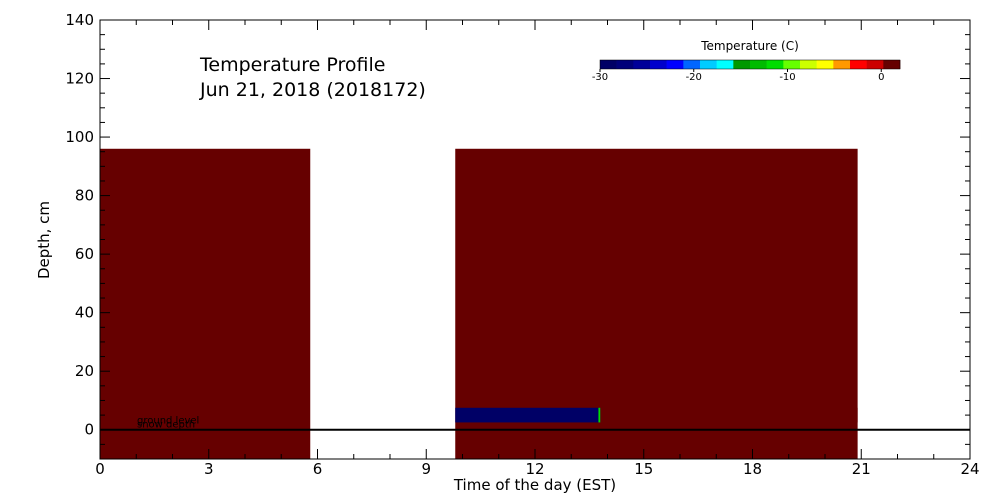 The height and width of the screenshot is (500, 1000). I want to click on colorbar: Temperature (C) -30 -20 -10 0, so click(746, 61).